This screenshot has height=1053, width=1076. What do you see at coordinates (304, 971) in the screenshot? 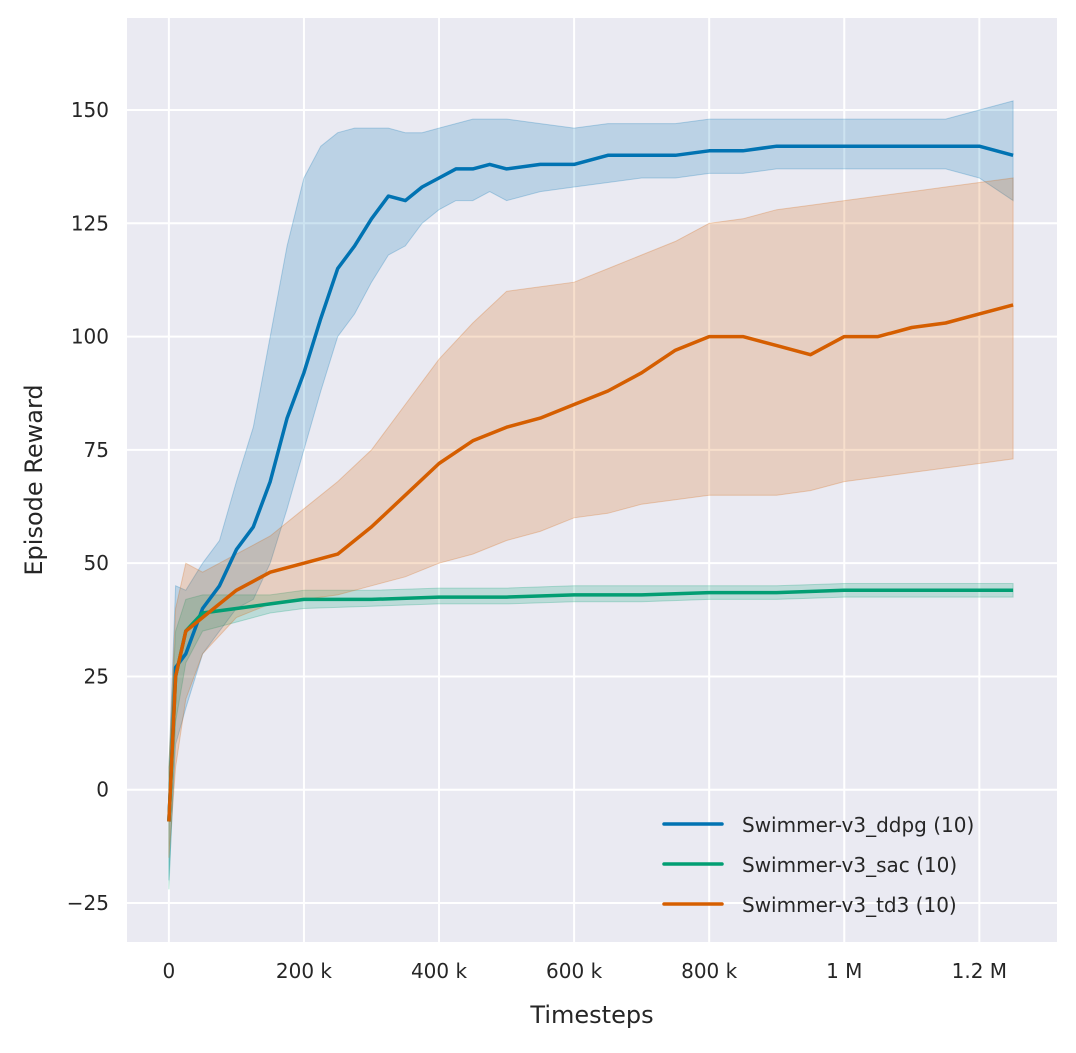
I see `x-tick-label: 200 k` at bounding box center [304, 971].